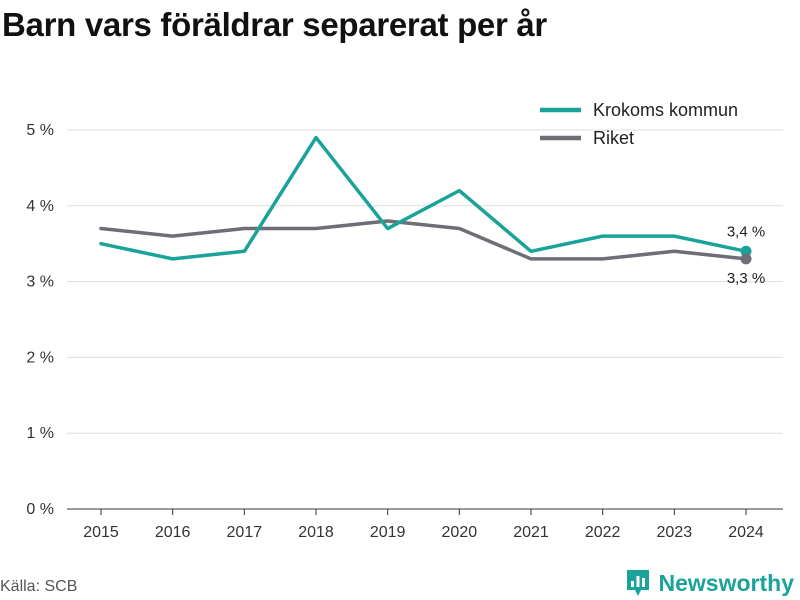 This screenshot has height=600, width=800. Describe the element at coordinates (101, 532) in the screenshot. I see `x-tick-label: 2015` at that location.